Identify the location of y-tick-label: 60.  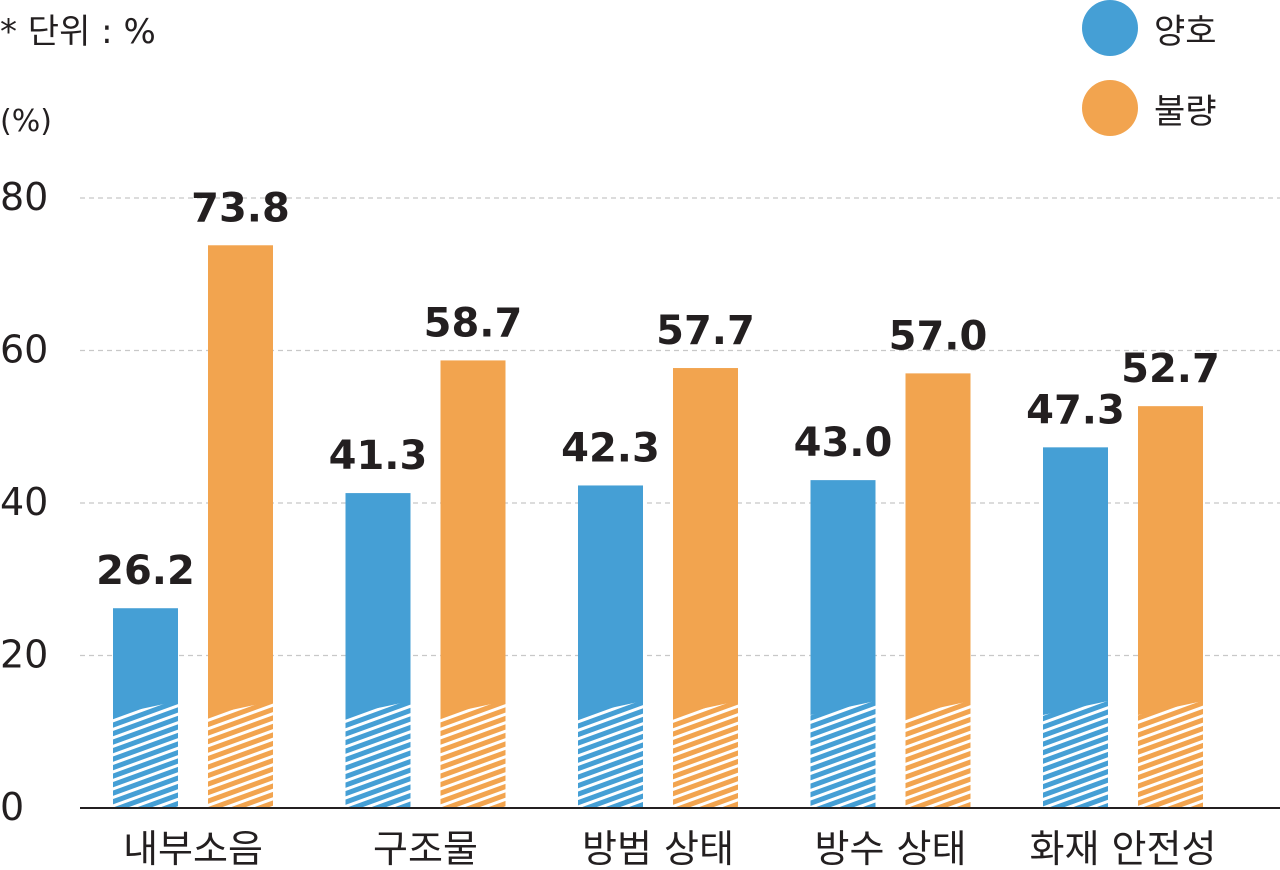
(24, 350).